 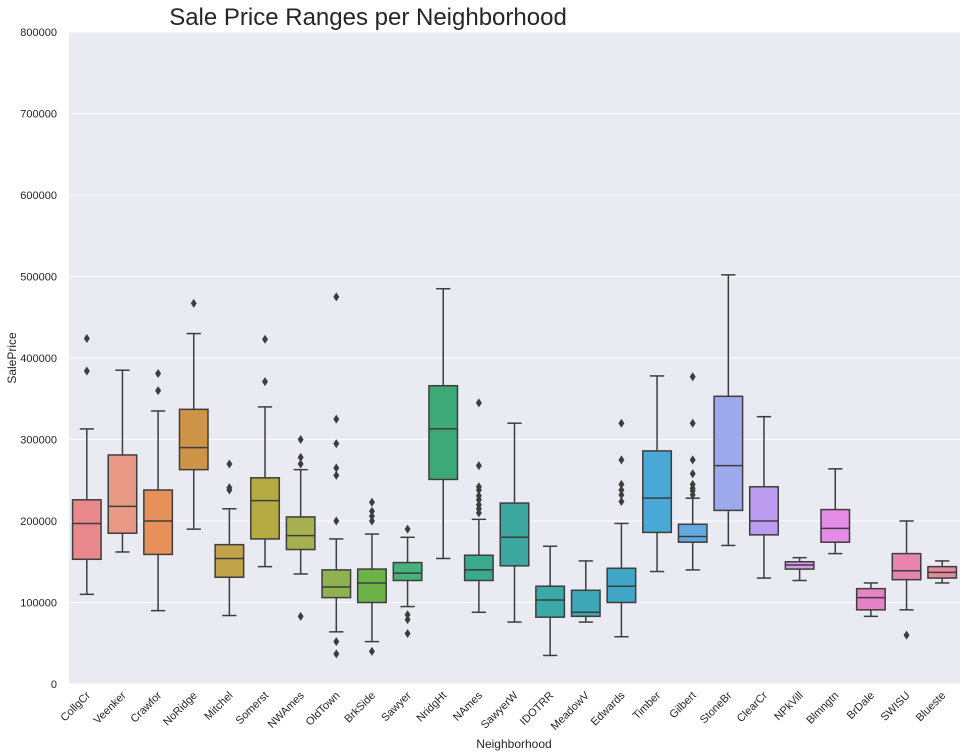 I want to click on x-tick-label: Mitchel, so click(x=218, y=706).